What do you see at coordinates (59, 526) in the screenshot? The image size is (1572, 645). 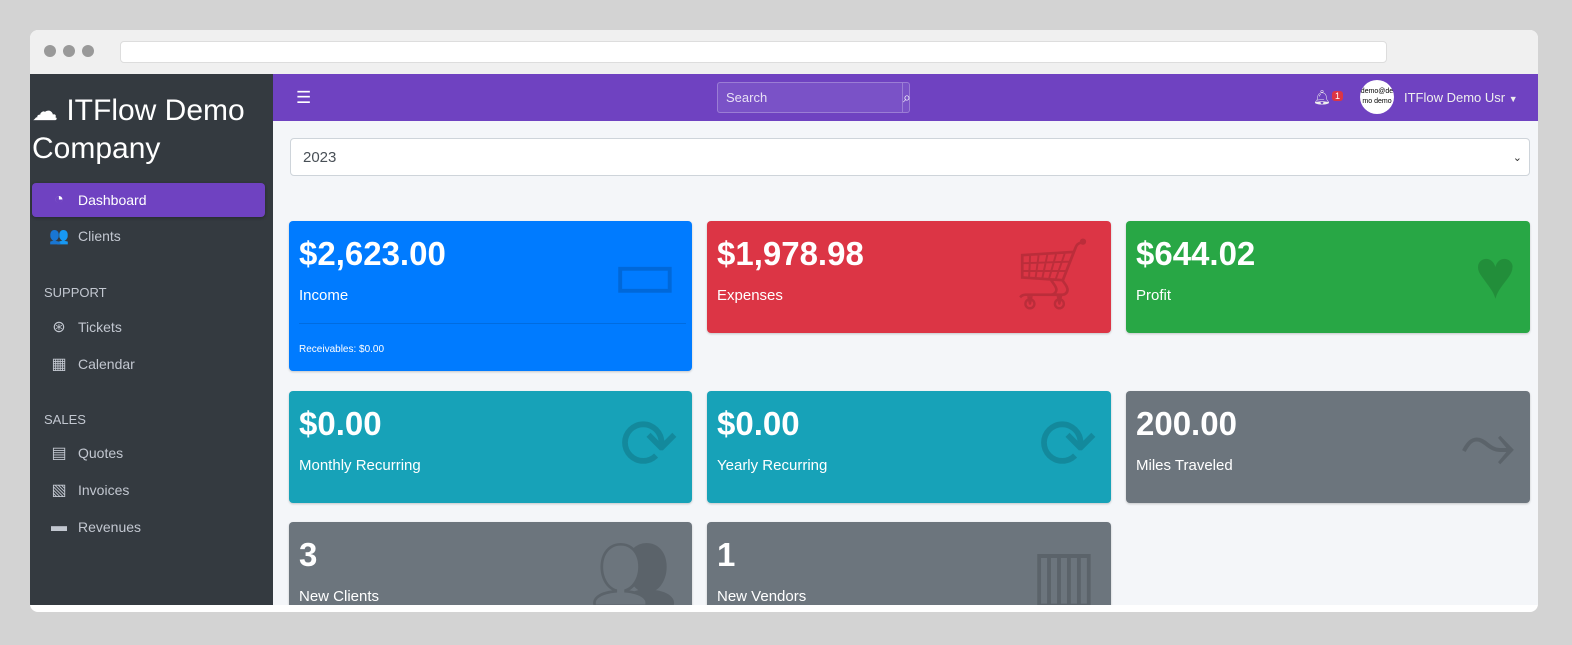 I see `credit-card-icon: ▬` at bounding box center [59, 526].